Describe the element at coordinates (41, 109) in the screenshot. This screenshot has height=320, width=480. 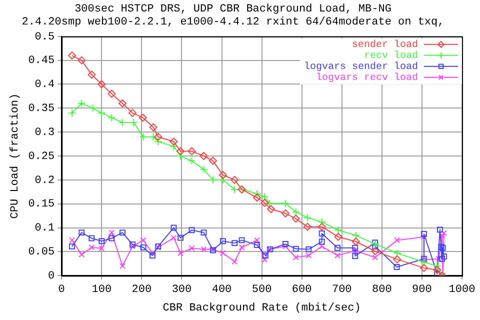
I see `y-tick-label: 0.35` at that location.